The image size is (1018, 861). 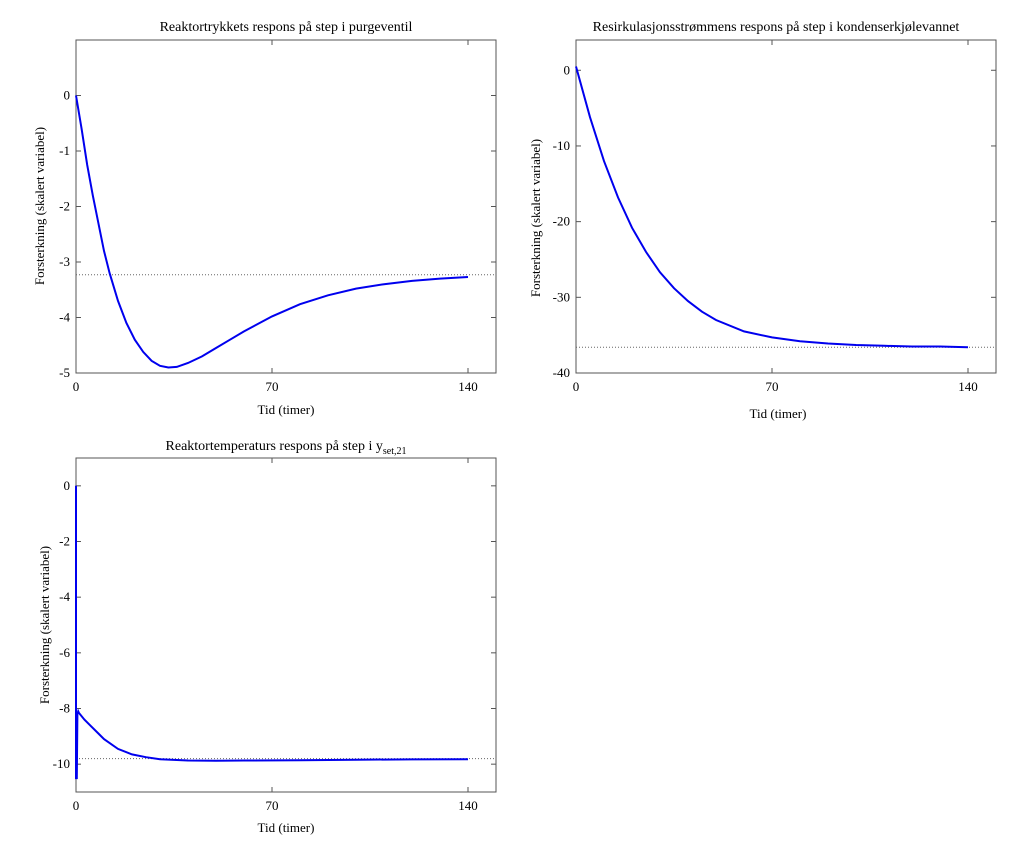 I want to click on y-tick-label: -40, so click(x=561, y=372).